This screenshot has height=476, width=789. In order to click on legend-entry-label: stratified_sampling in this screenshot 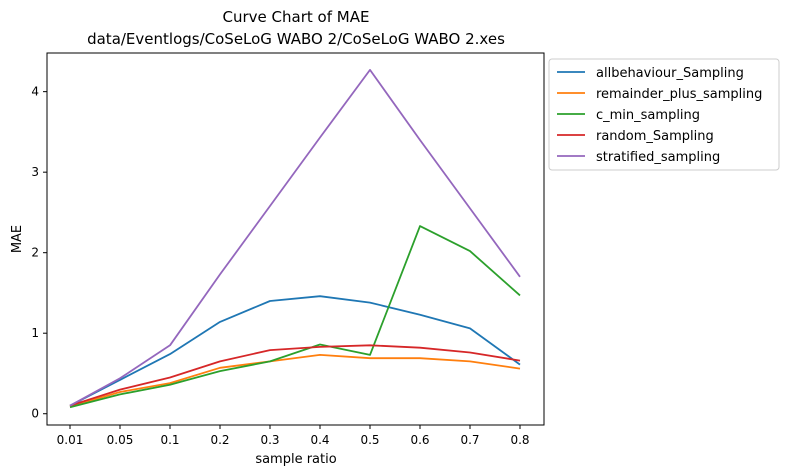, I will do `click(658, 157)`.